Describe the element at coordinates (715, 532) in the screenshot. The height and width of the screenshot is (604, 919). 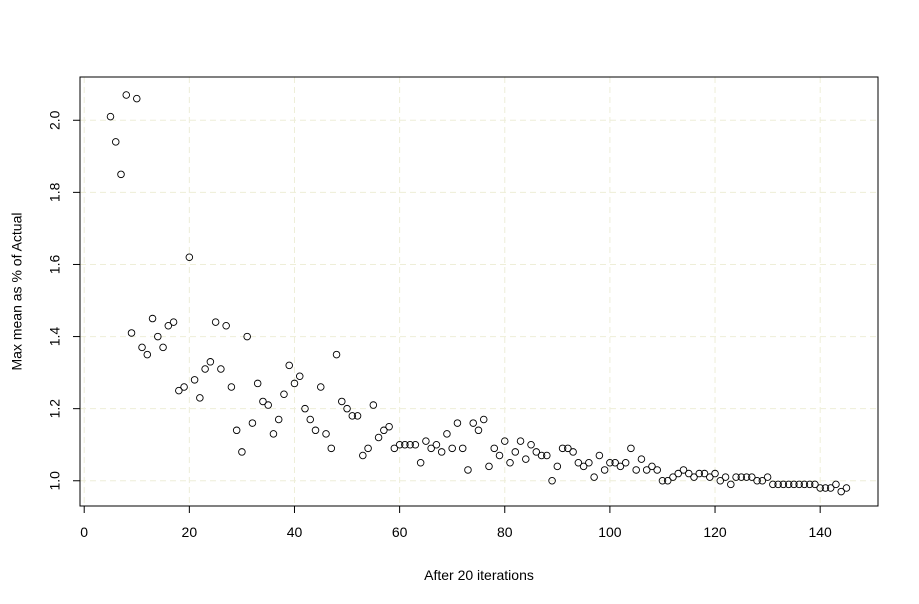
I see `x-tick-label: 120` at that location.